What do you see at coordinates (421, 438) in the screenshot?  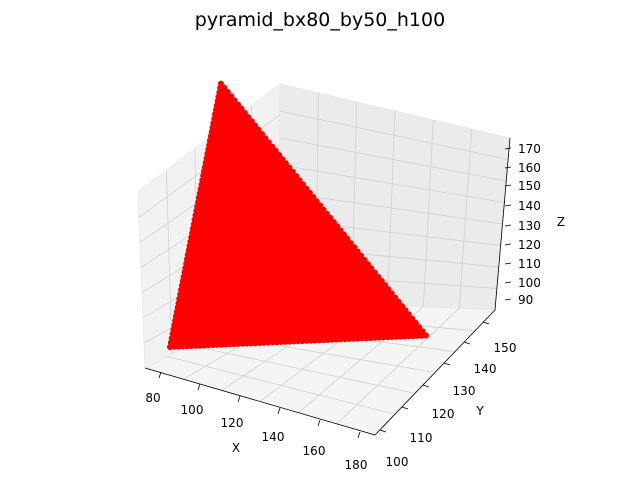 I see `y-tick-label: 110` at bounding box center [421, 438].